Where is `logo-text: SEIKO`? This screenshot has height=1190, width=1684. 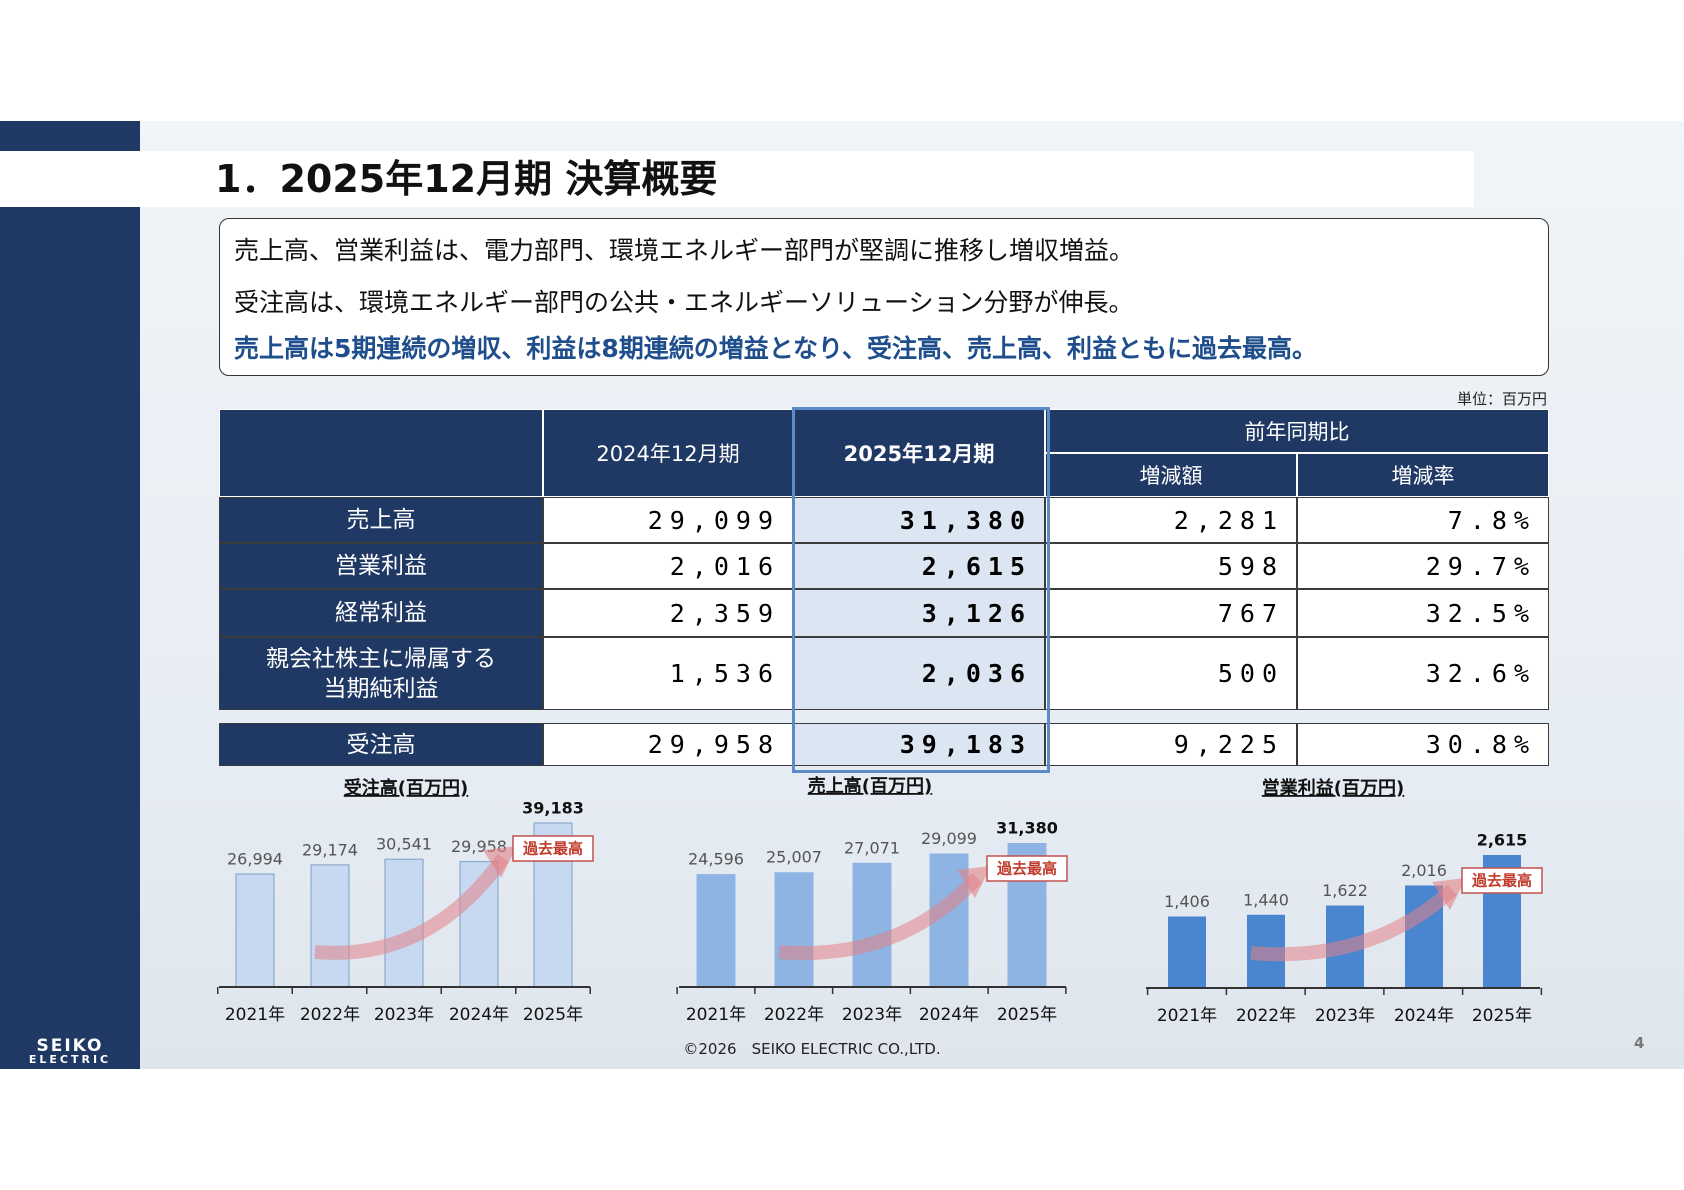 logo-text: SEIKO is located at coordinates (70, 1046).